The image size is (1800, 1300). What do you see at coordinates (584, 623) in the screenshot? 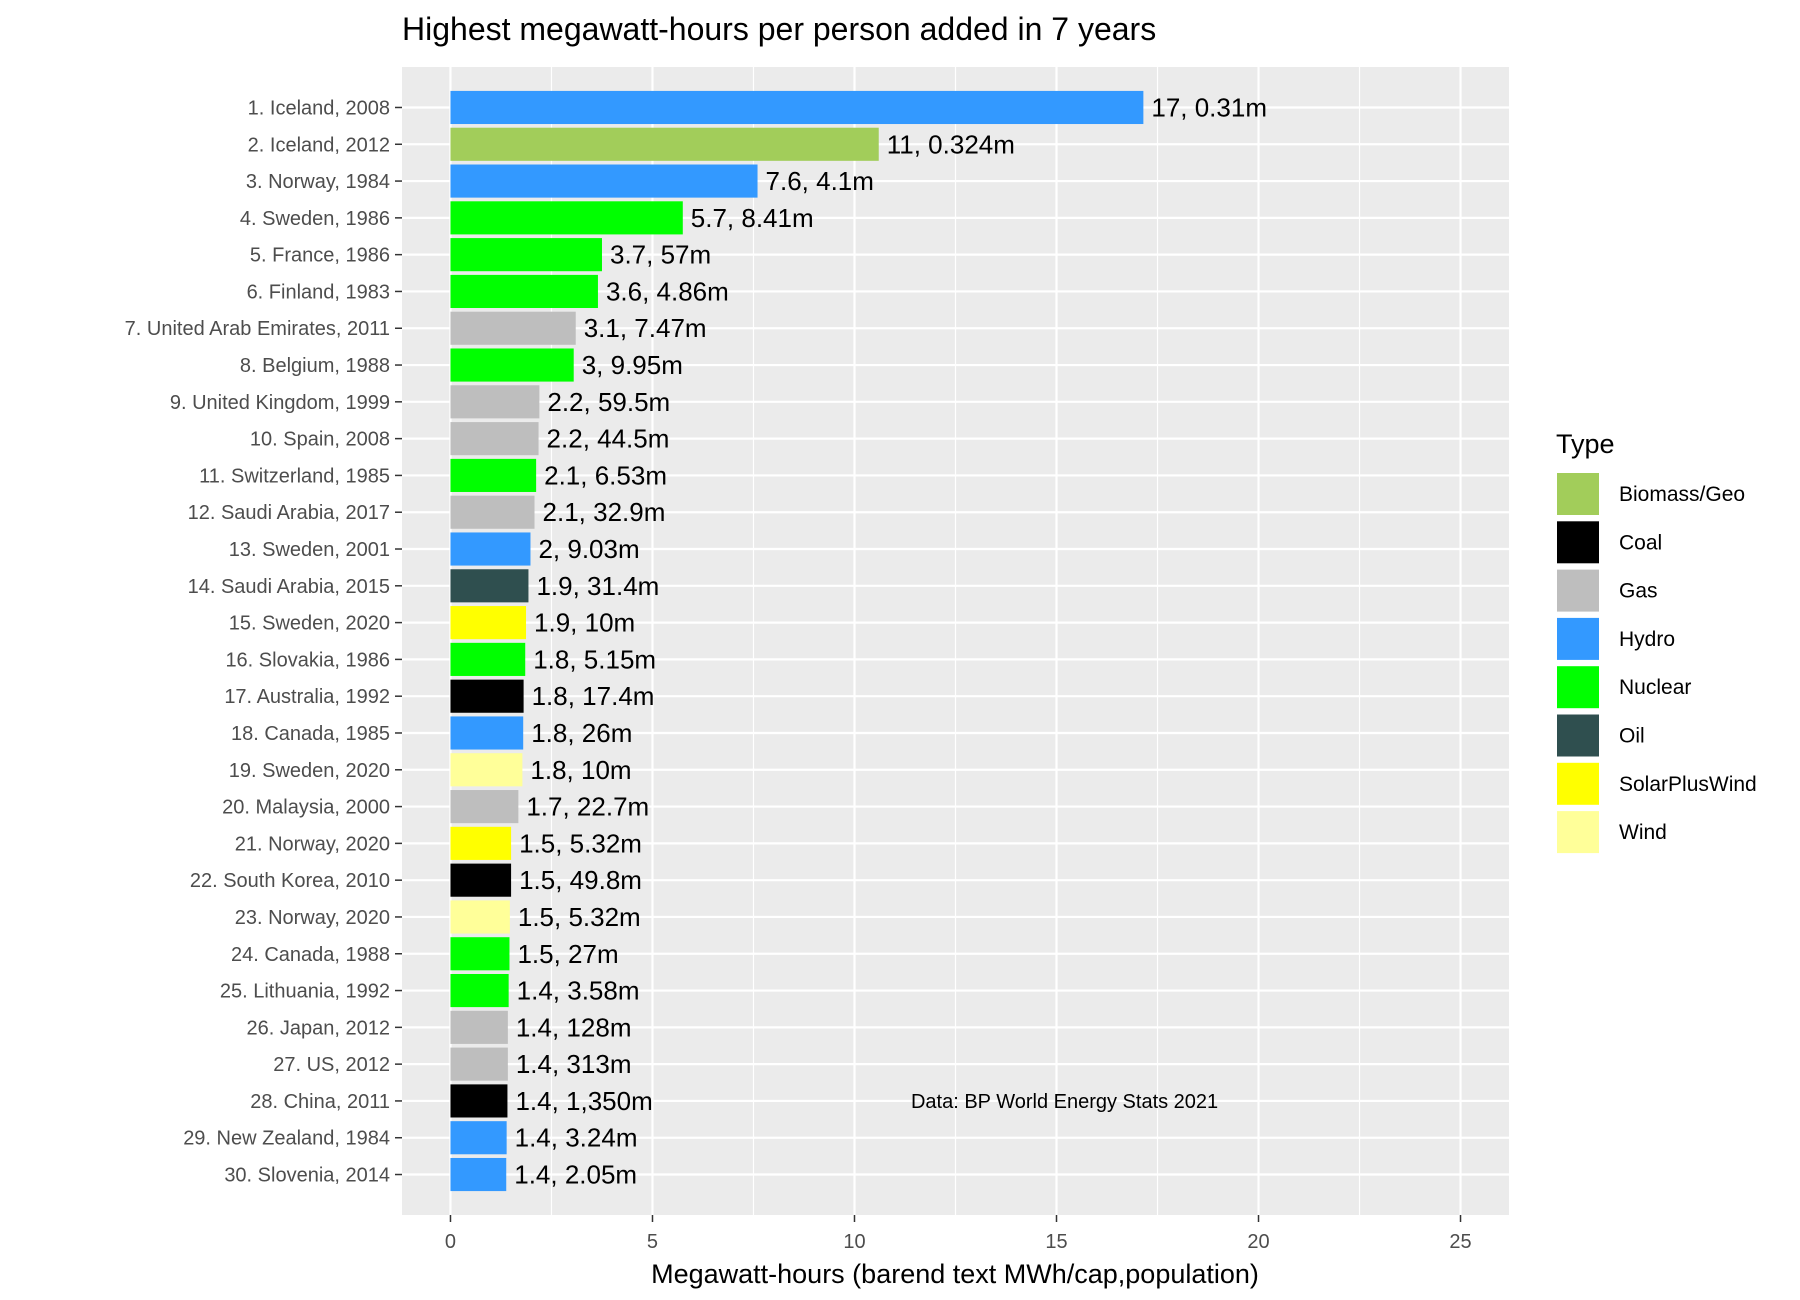
I see `bar-value-label: 1.9, 10m` at bounding box center [584, 623].